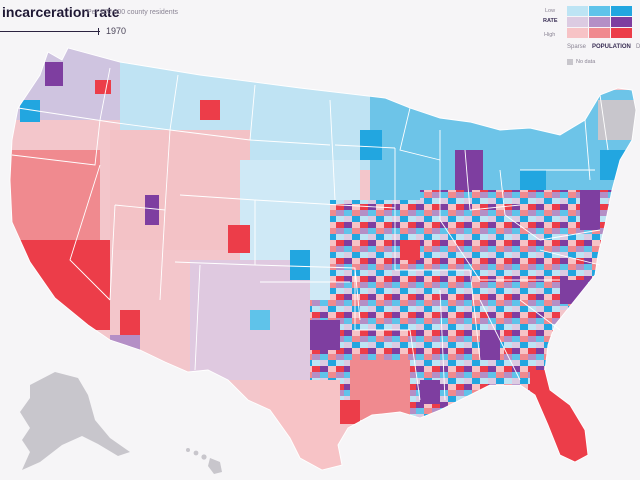 The height and width of the screenshot is (480, 640). Describe the element at coordinates (98, 31) in the screenshot. I see `year-slider-handle` at that location.